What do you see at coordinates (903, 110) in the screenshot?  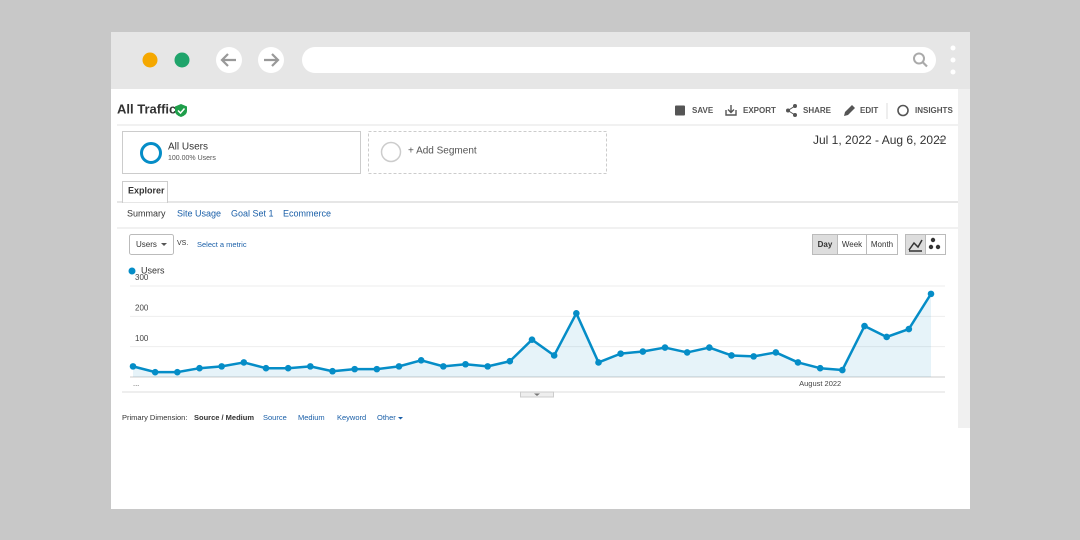 I see `insights-icon` at bounding box center [903, 110].